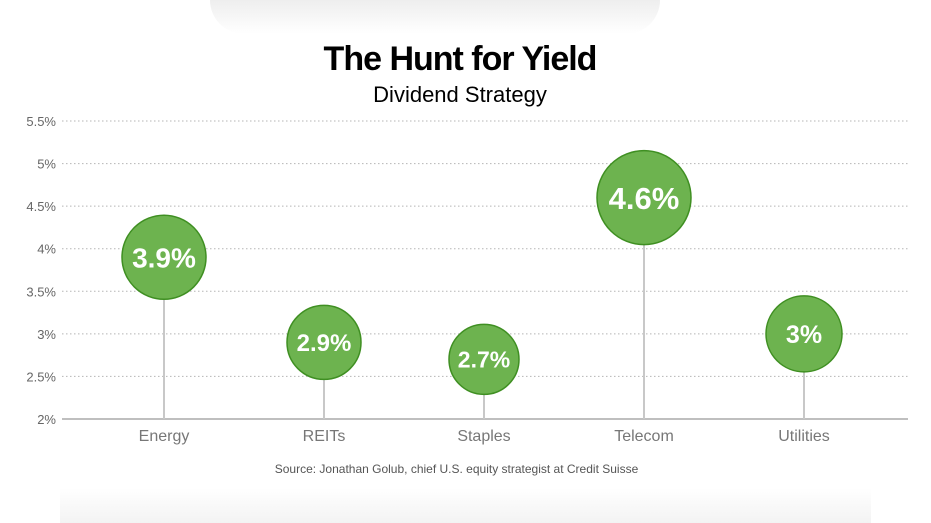  Describe the element at coordinates (46, 249) in the screenshot. I see `y-tick-label: 4%` at that location.